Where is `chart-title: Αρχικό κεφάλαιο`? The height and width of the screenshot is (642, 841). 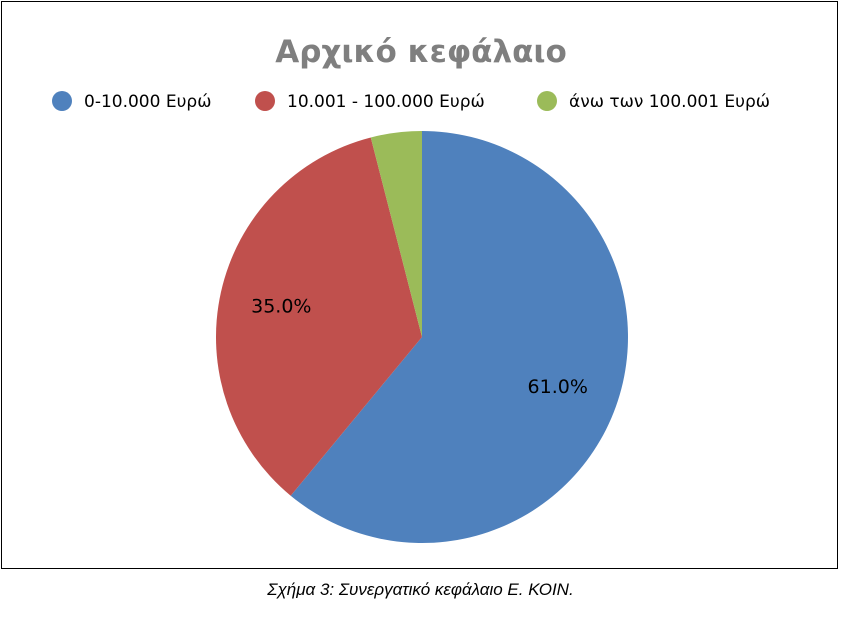 chart-title: Αρχικό κεφάλαιο is located at coordinates (421, 52).